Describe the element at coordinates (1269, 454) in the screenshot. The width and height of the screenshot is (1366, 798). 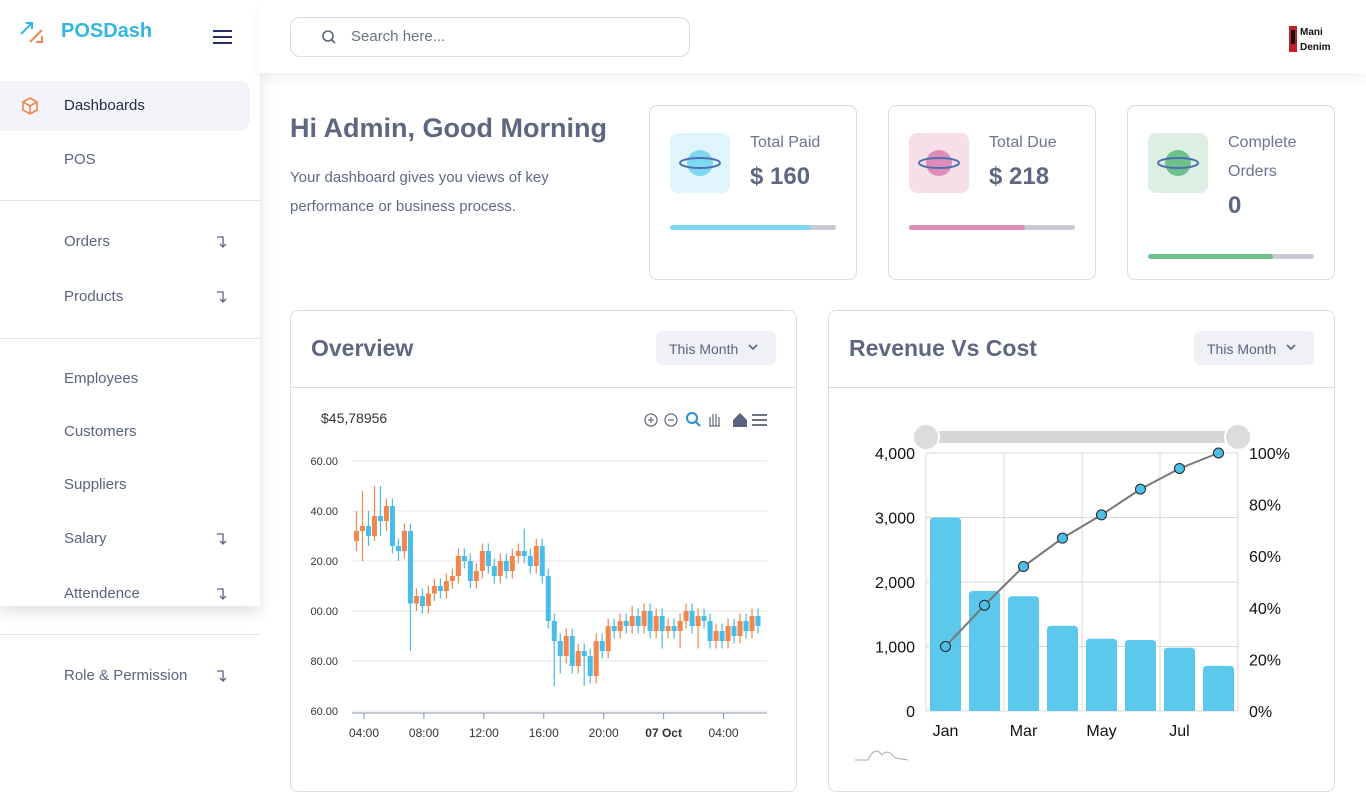
I see `y2-tick-label: 100%` at that location.